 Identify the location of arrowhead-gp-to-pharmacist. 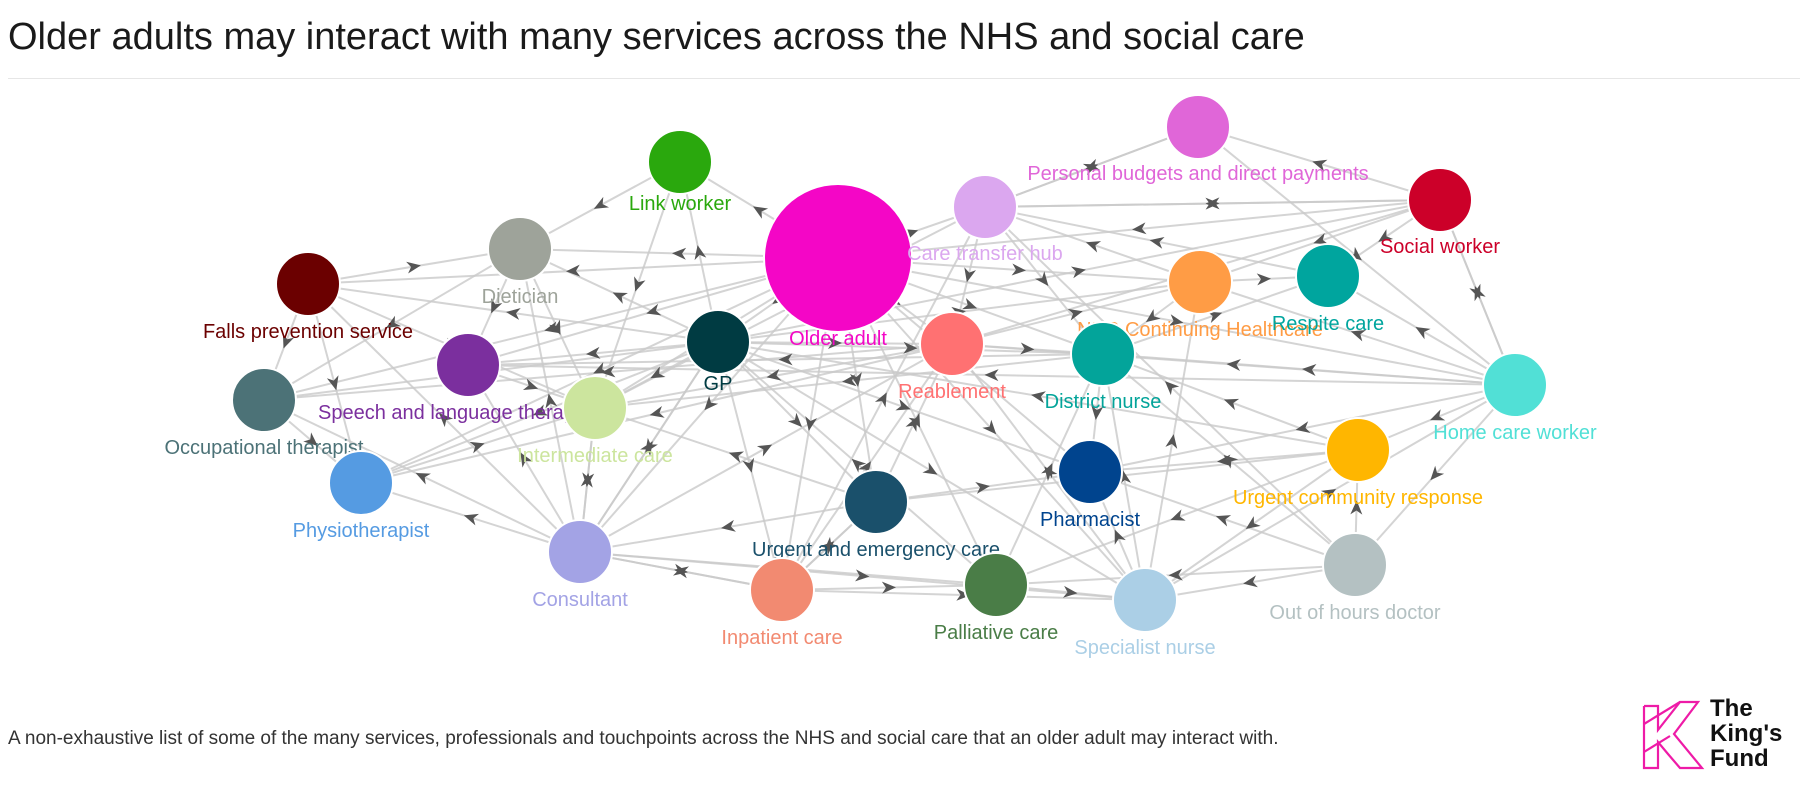
(903, 405).